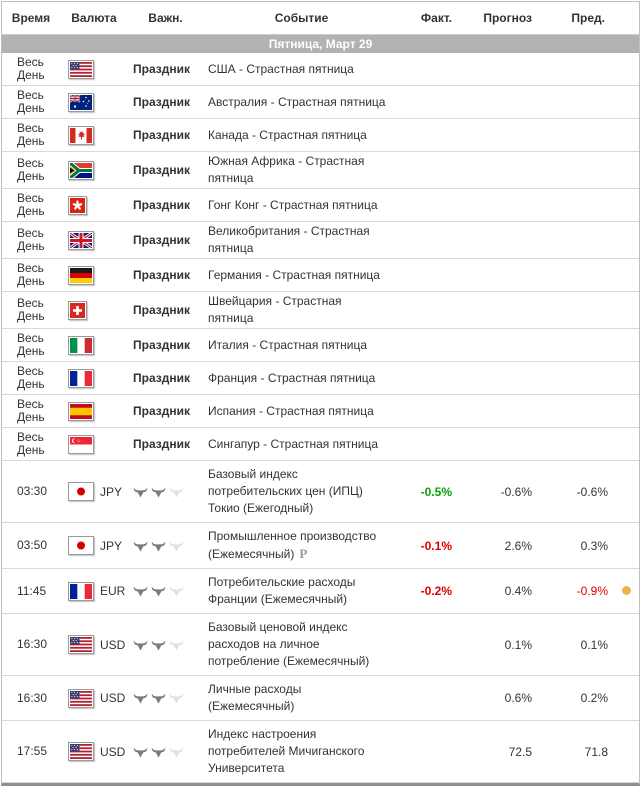  What do you see at coordinates (320, 69) in the screenshot?
I see `calendar-row-holiday: Весь День Праздник США - Страстная пятница` at bounding box center [320, 69].